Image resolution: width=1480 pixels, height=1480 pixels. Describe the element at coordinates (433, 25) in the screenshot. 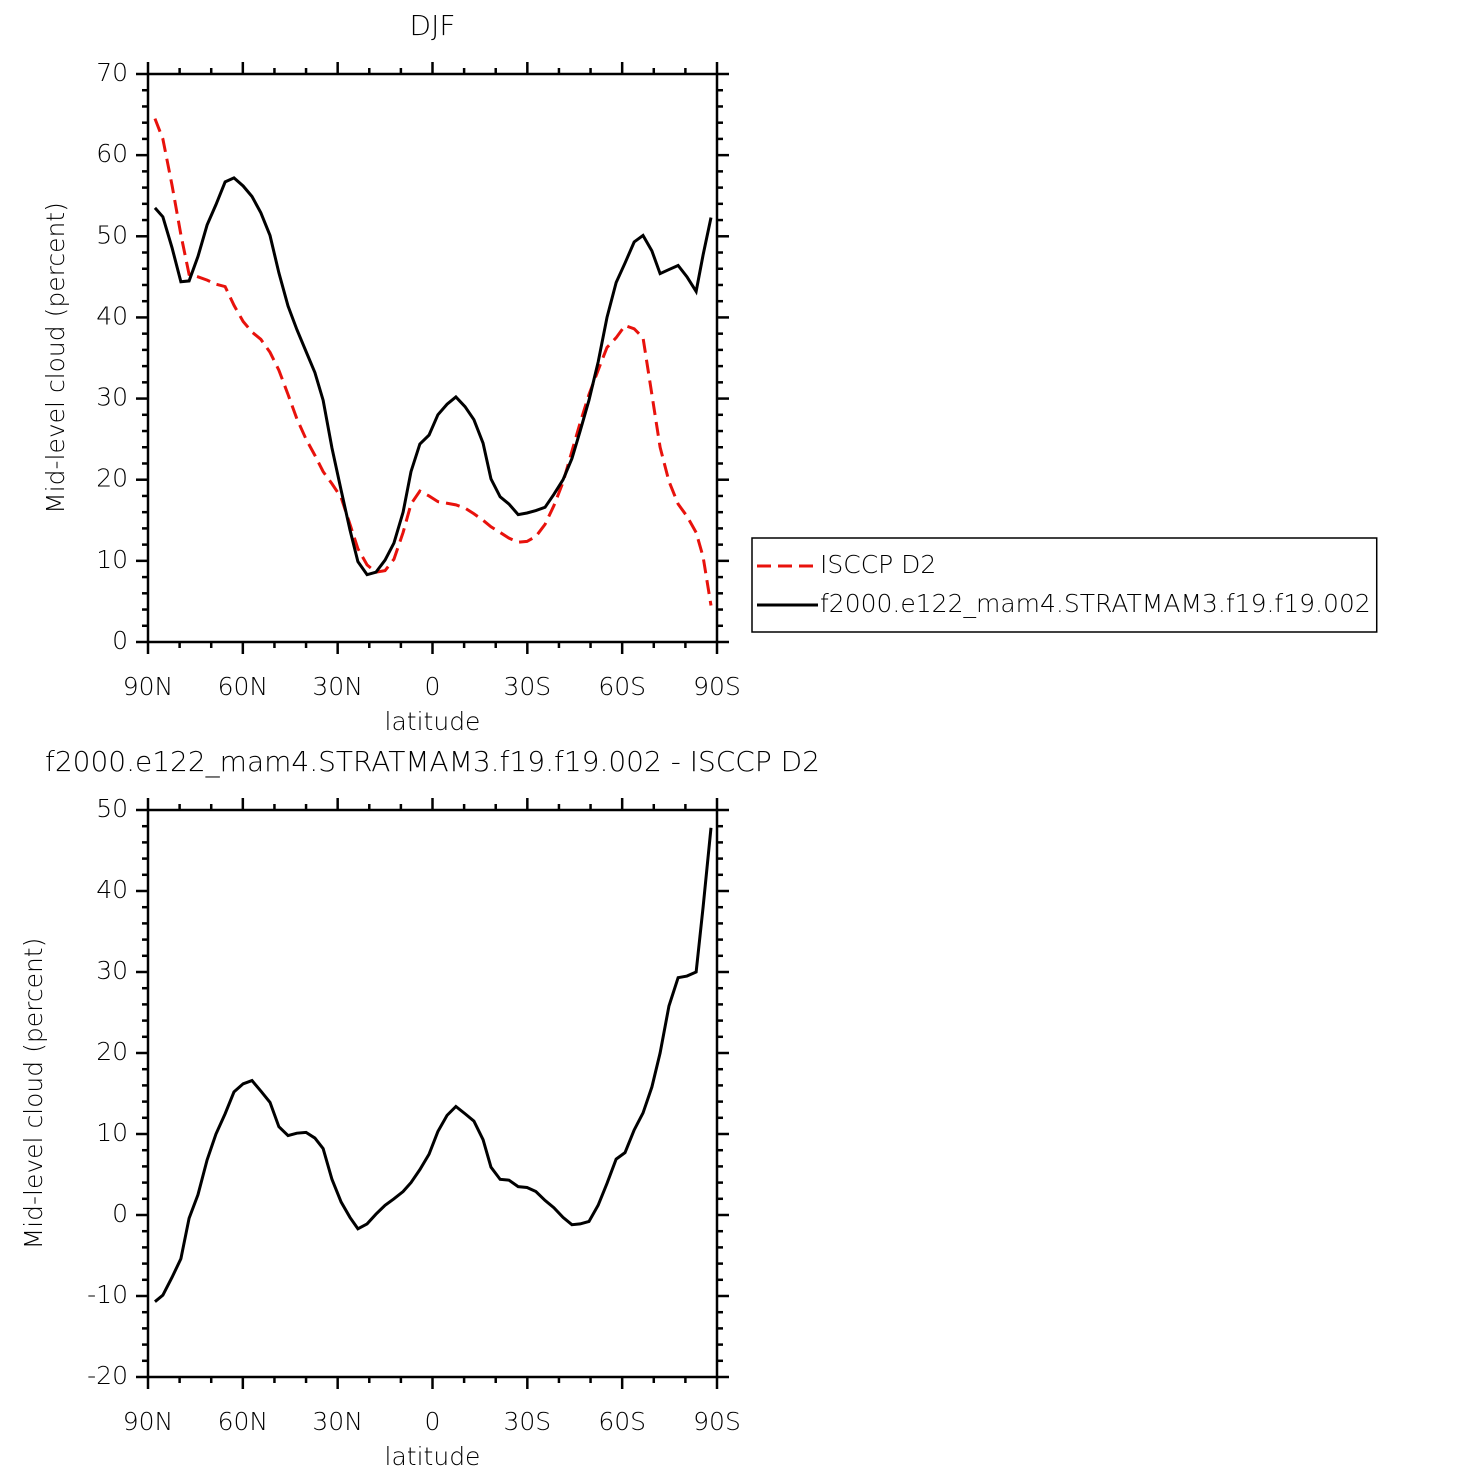

I see `chart-title: DJF` at that location.